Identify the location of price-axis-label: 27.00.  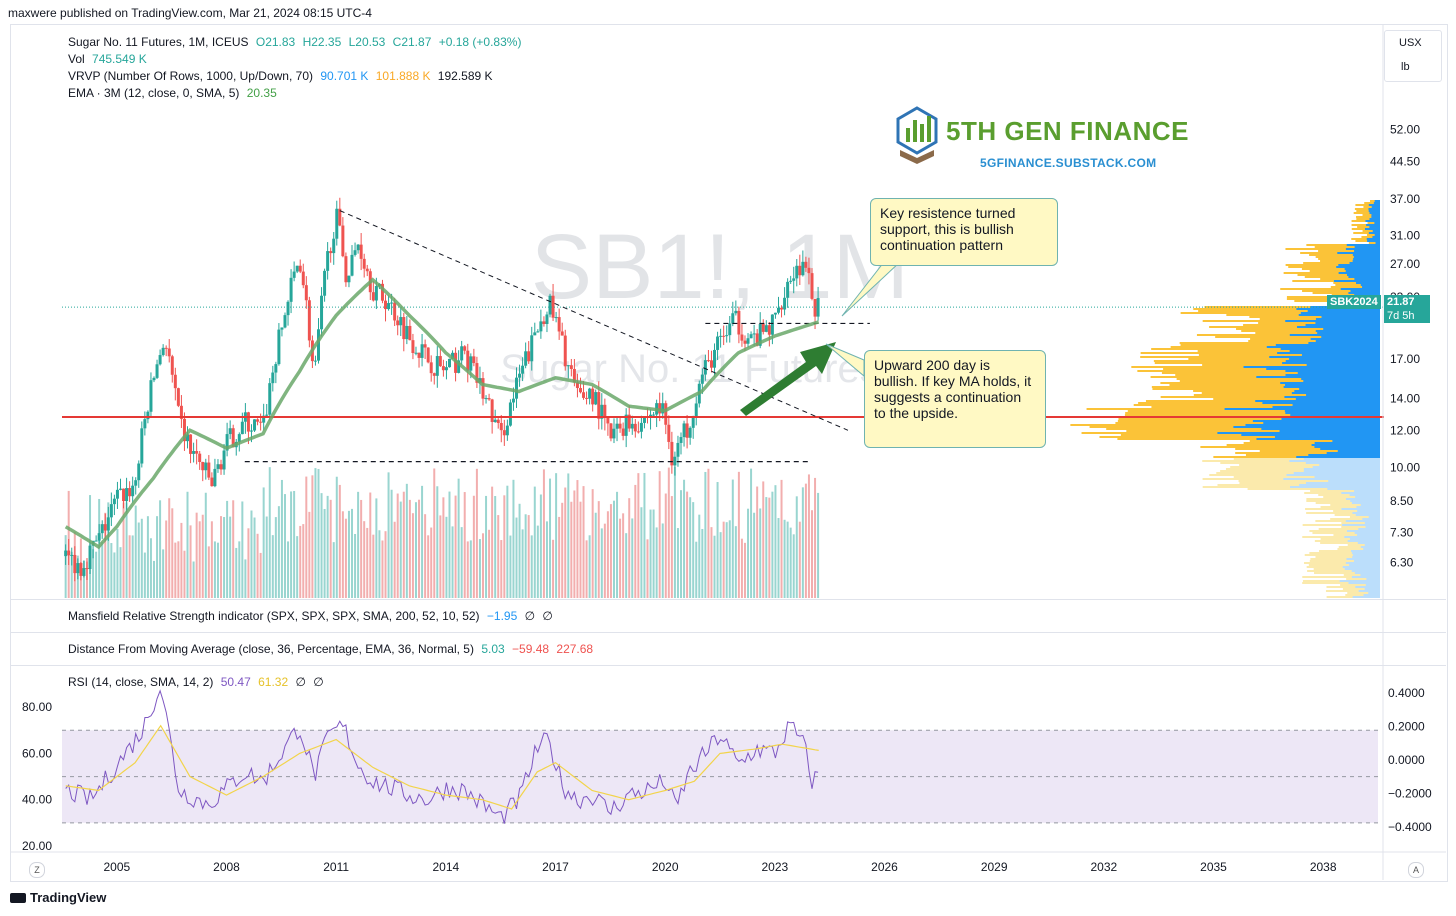
(1405, 264).